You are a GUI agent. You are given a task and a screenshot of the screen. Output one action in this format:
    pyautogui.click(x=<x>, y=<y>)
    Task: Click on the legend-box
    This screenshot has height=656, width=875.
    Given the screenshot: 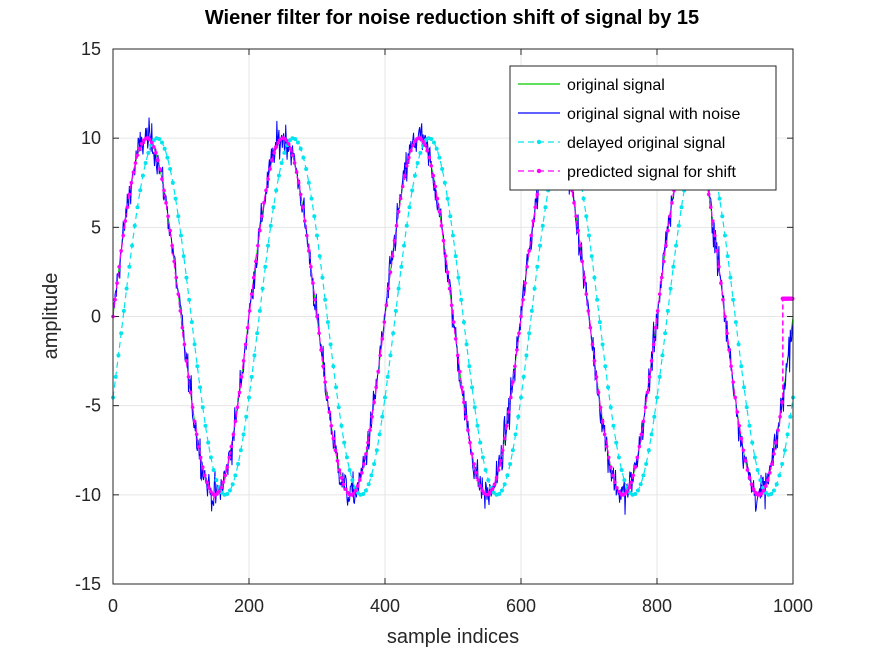 What is the action you would take?
    pyautogui.click(x=643, y=128)
    